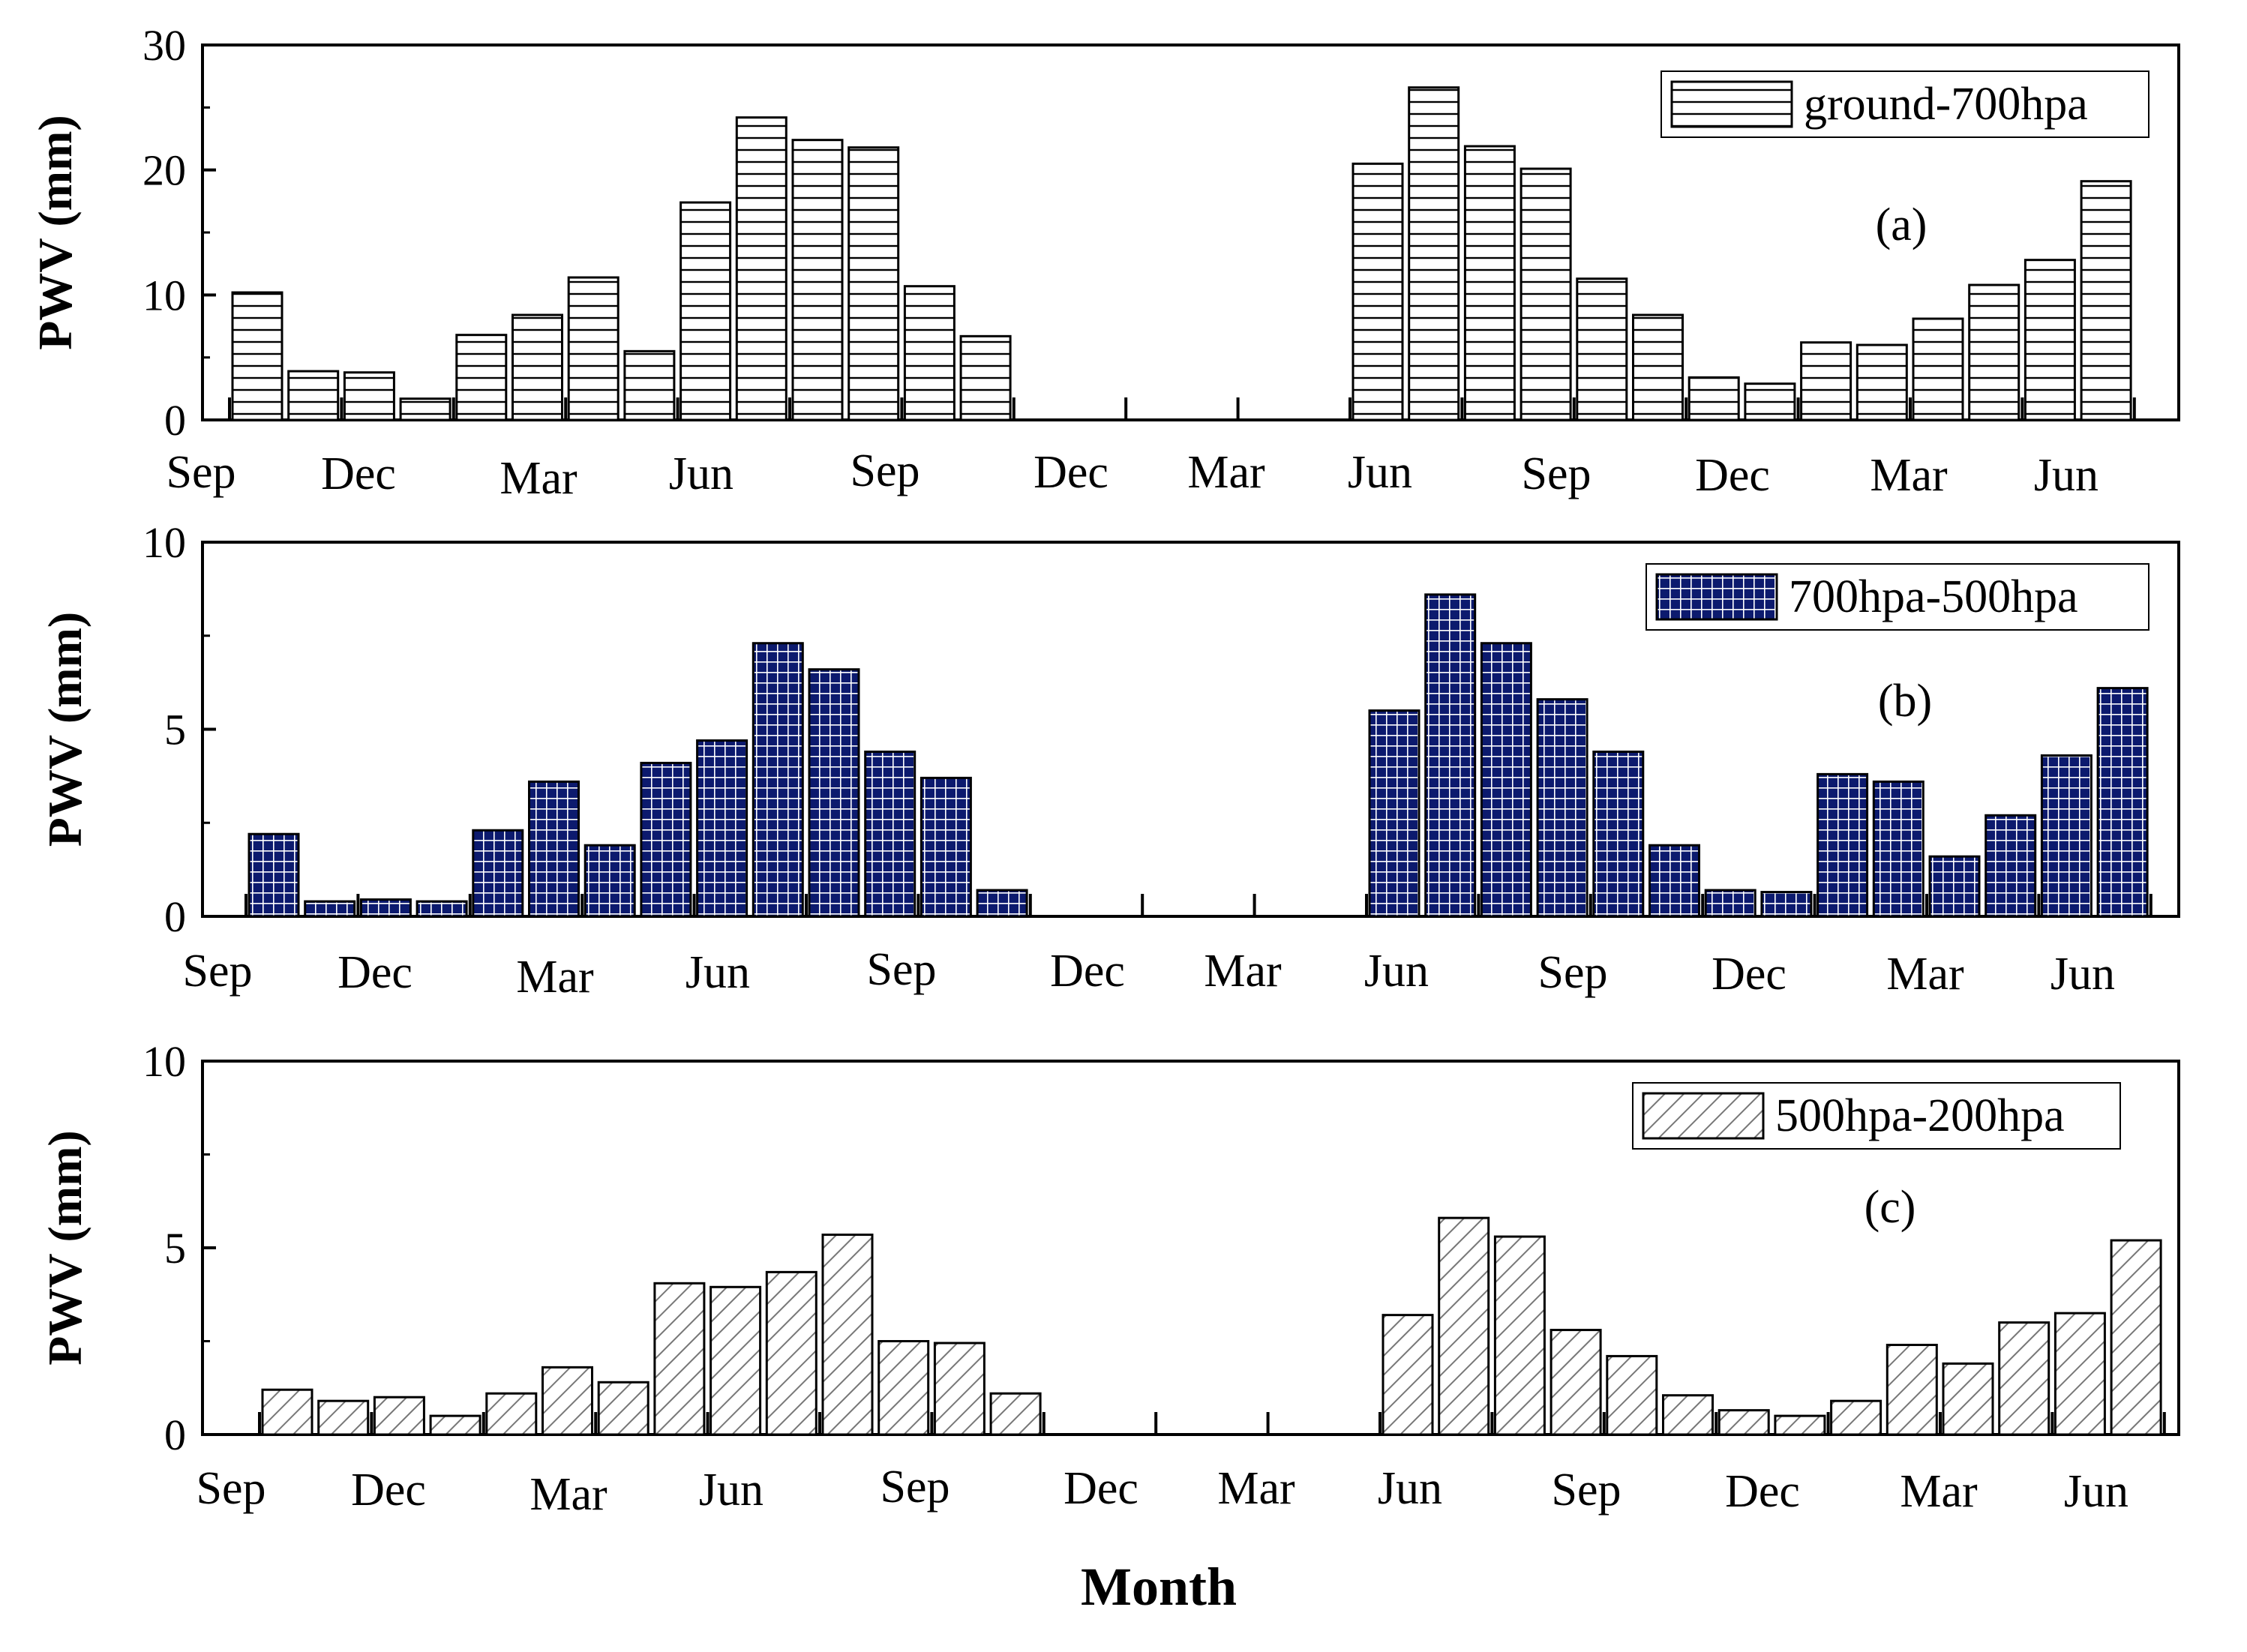 Image resolution: width=2247 pixels, height=1652 pixels. Describe the element at coordinates (1890, 1208) in the screenshot. I see `panel-label: (c)` at that location.